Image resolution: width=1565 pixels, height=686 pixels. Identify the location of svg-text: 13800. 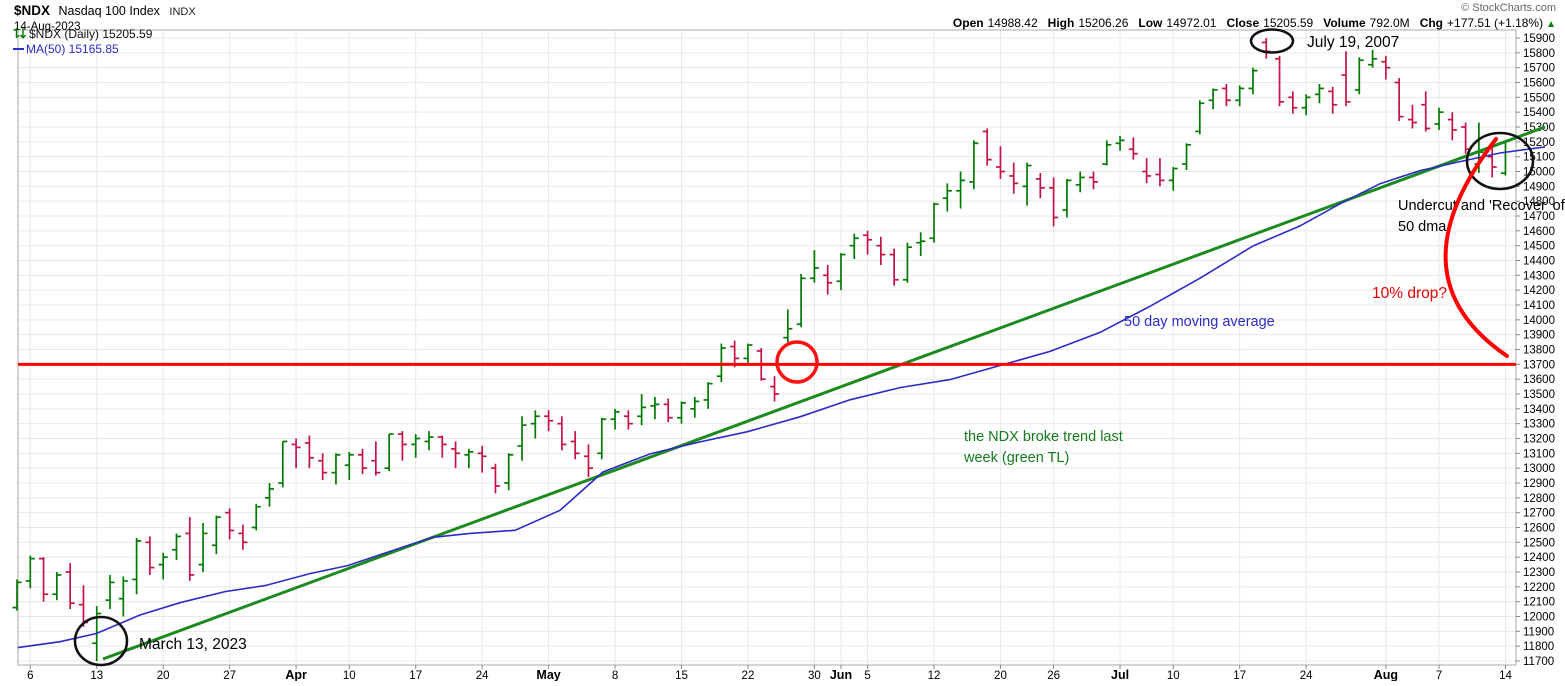
(1539, 350).